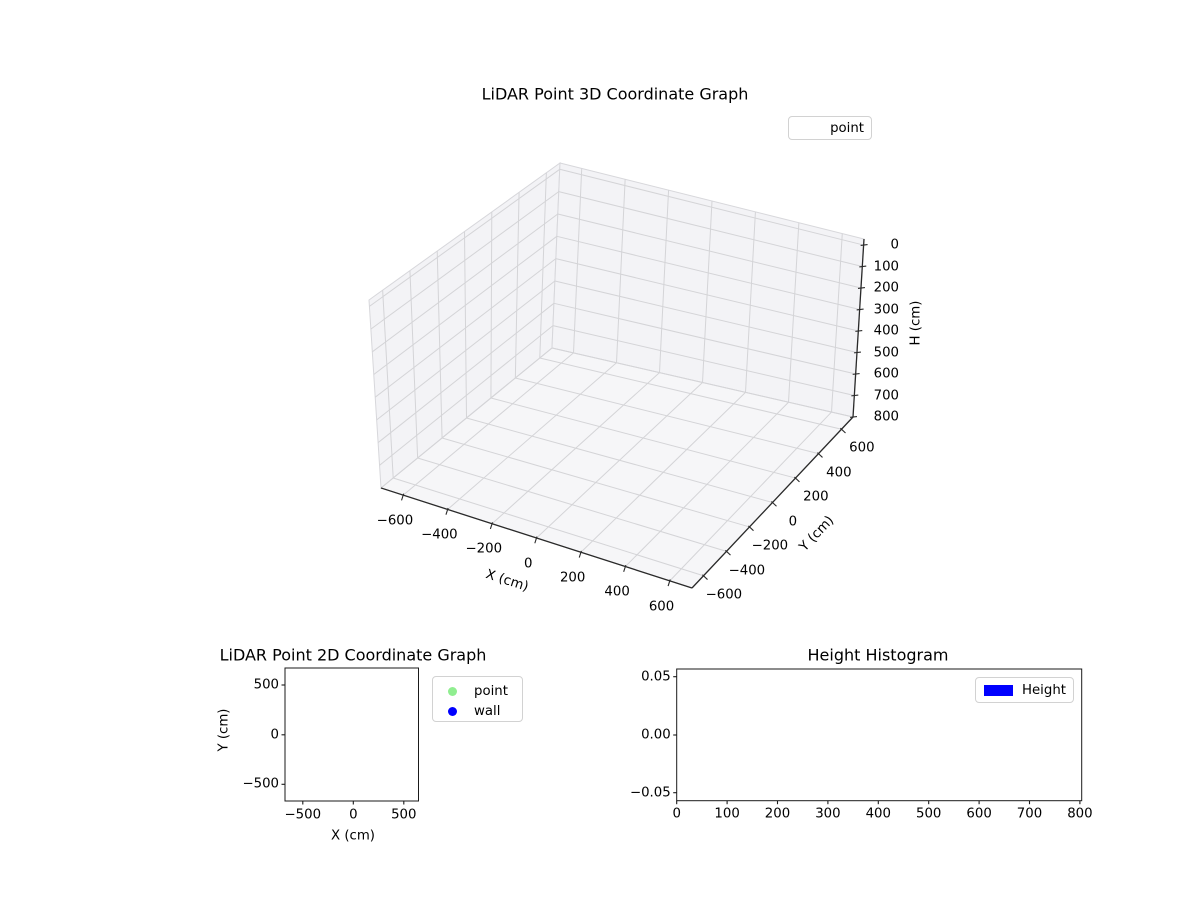  I want to click on plot-2d-legend-label-wall: wall, so click(487, 711).